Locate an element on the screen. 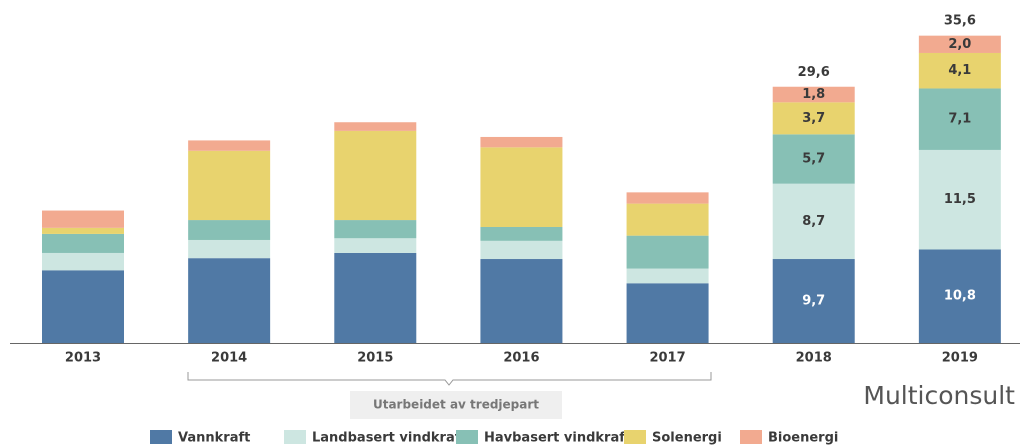 The width and height of the screenshot is (1023, 446). value-label: 2,0 is located at coordinates (959, 44).